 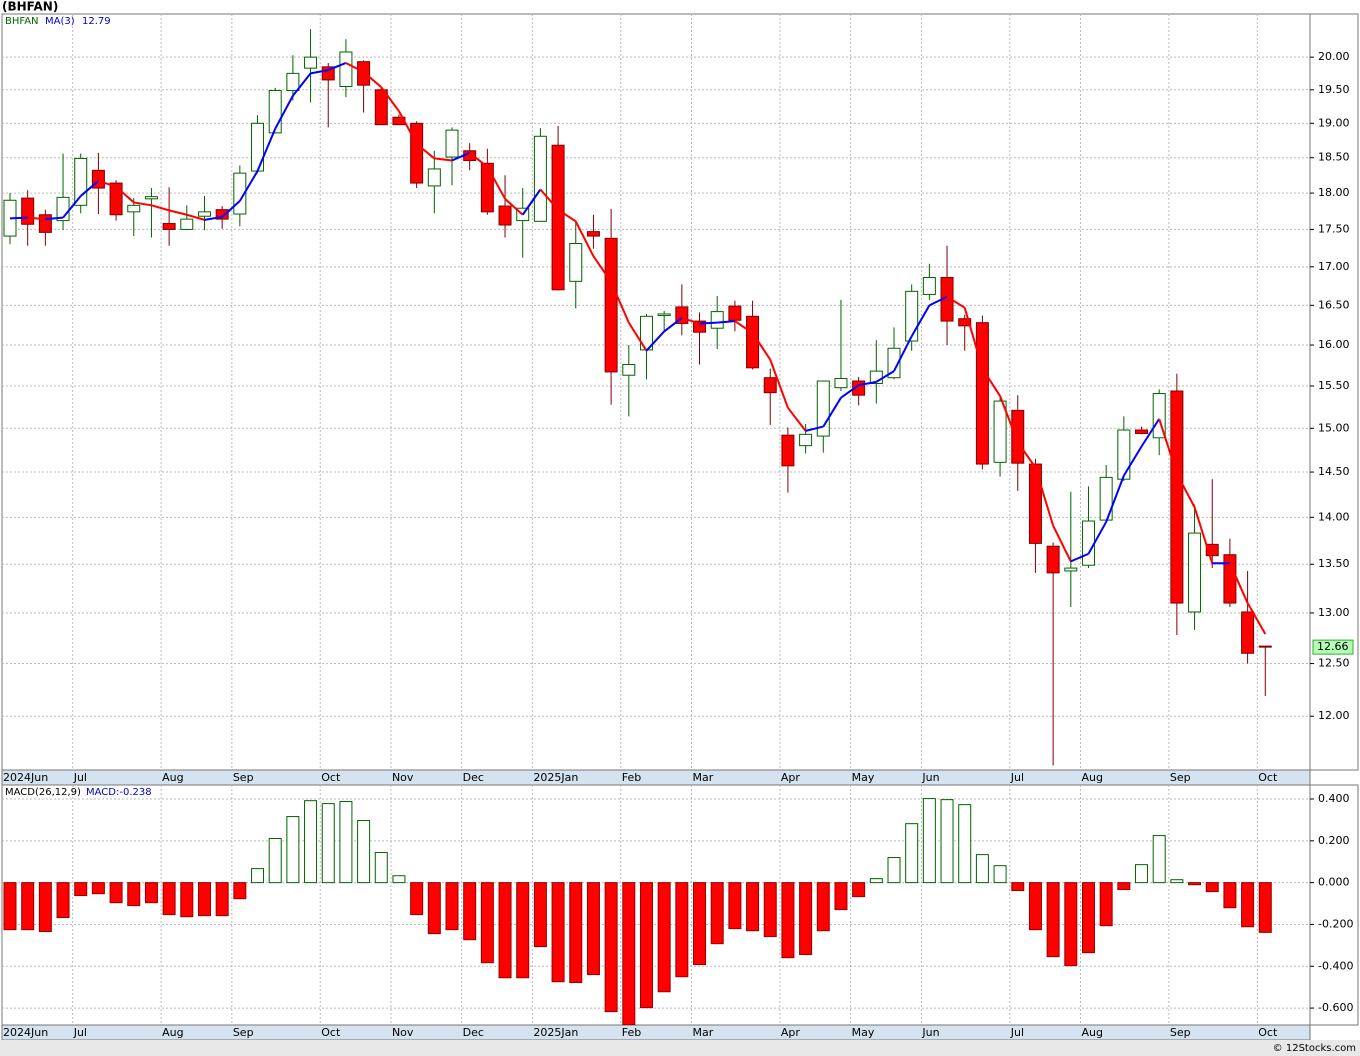 What do you see at coordinates (43, 792) in the screenshot?
I see `macd-title: MACD(26,12,9)` at bounding box center [43, 792].